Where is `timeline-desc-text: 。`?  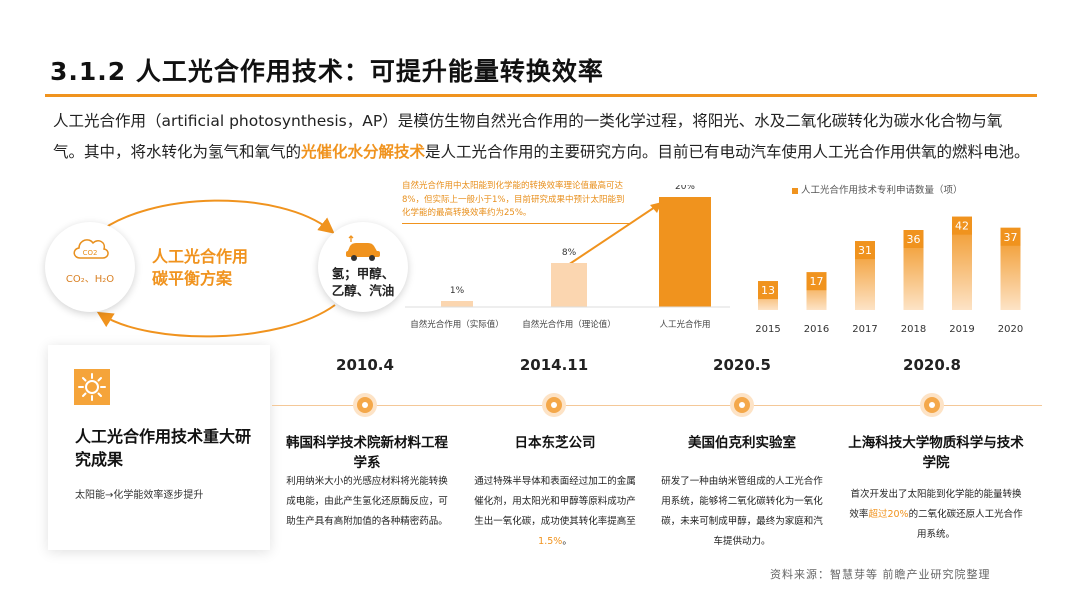
timeline-desc-text: 。 is located at coordinates (567, 541).